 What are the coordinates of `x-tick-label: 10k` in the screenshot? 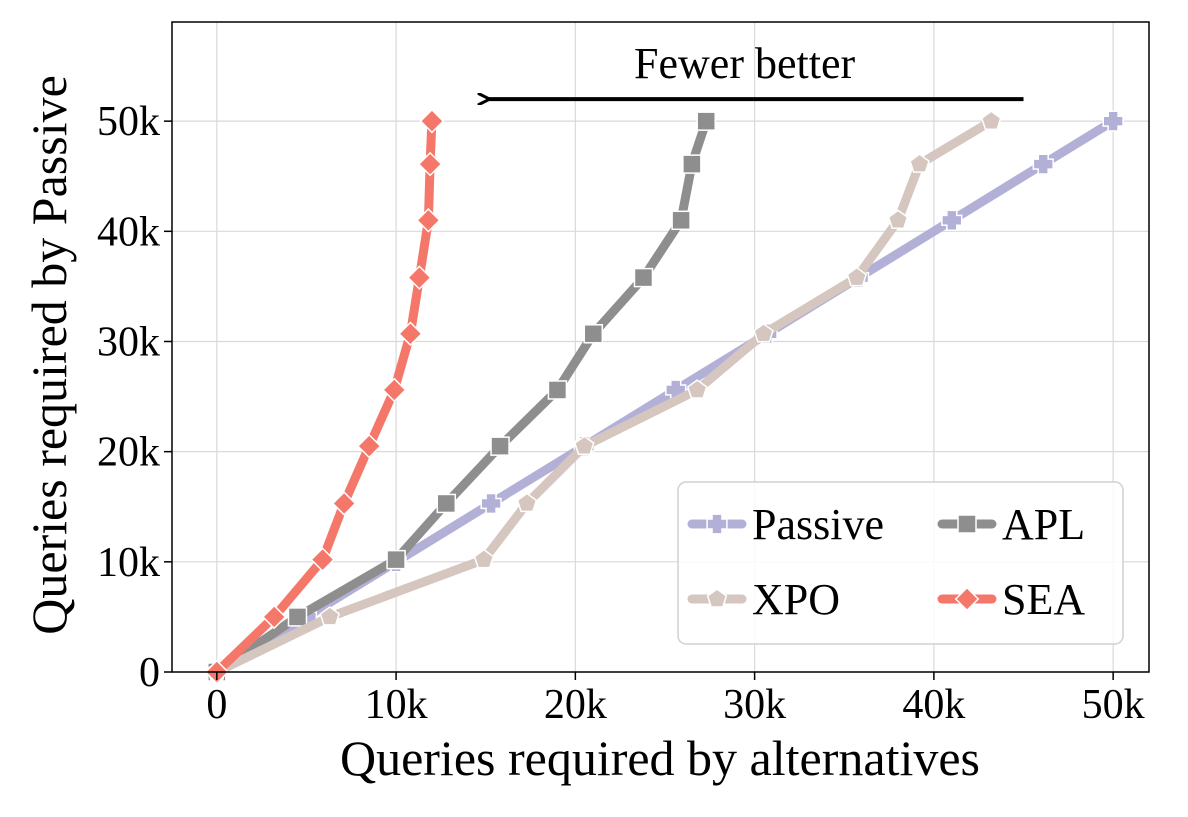 It's located at (396, 705).